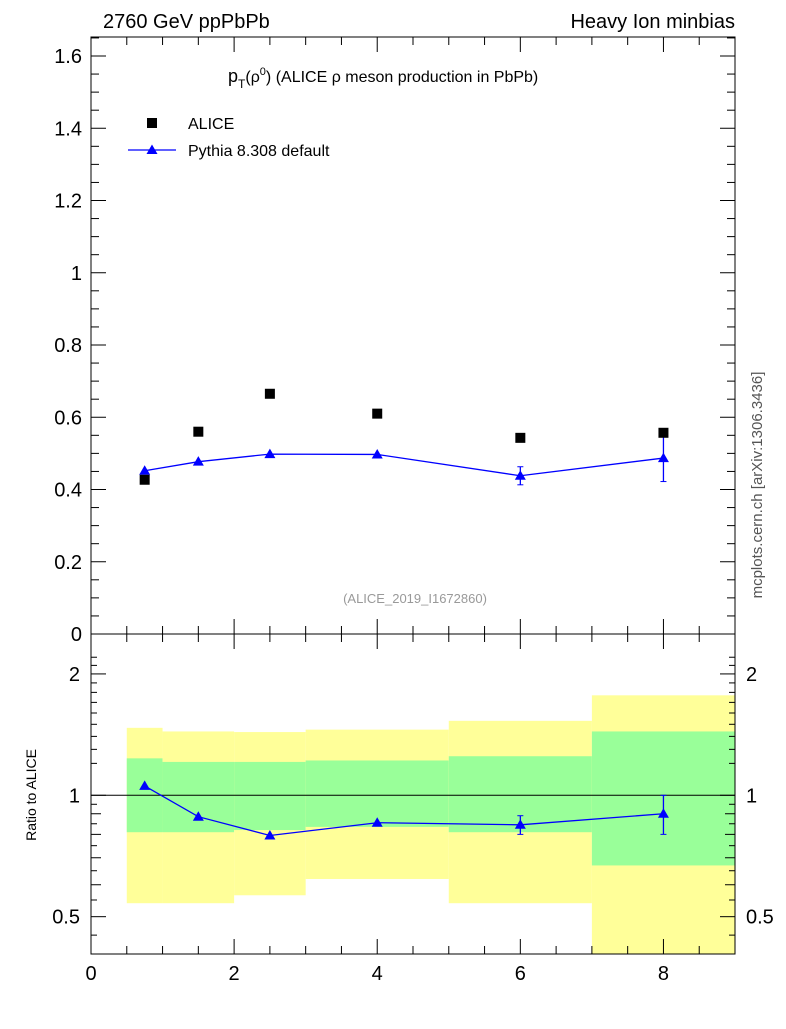  Describe the element at coordinates (233, 76) in the screenshot. I see `title-p: p` at that location.